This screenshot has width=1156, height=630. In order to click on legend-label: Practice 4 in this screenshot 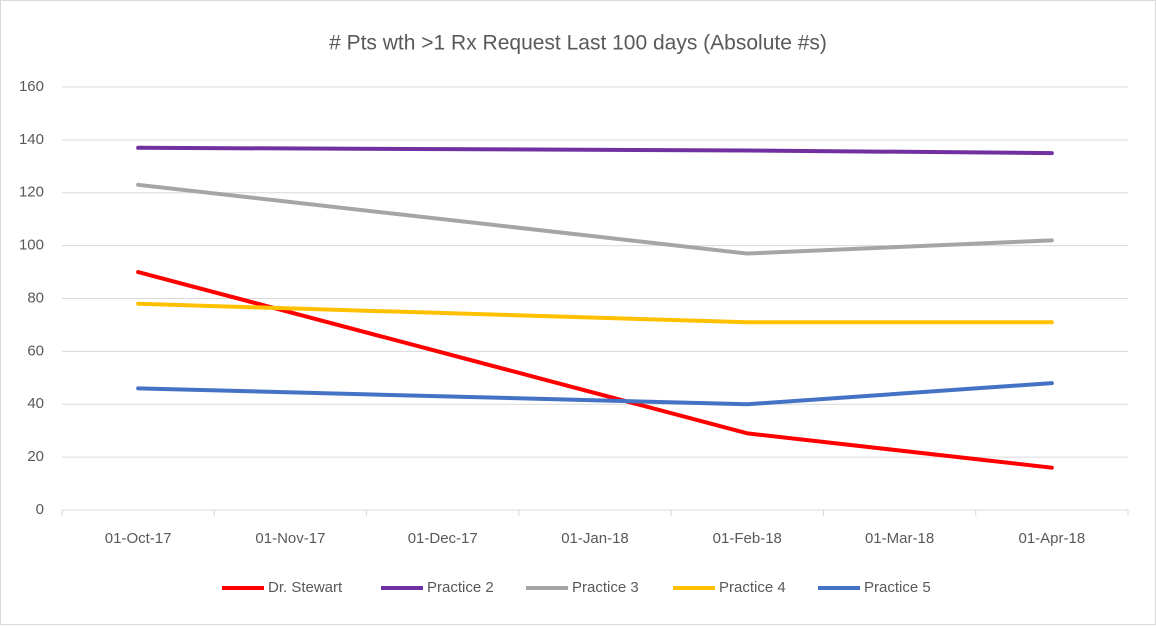, I will do `click(752, 587)`.